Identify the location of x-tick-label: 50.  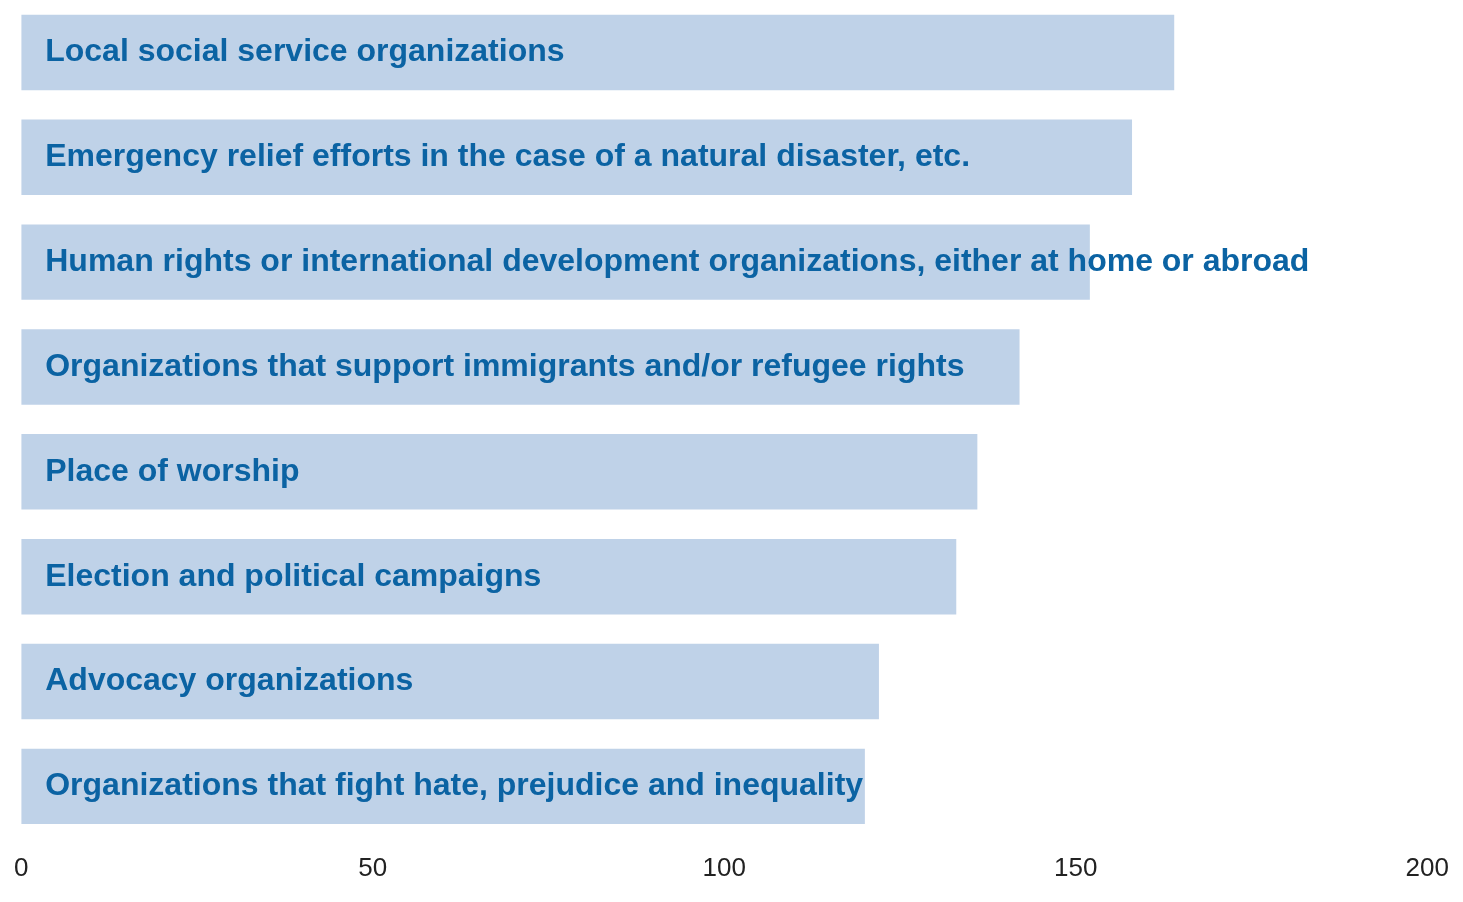
(373, 866).